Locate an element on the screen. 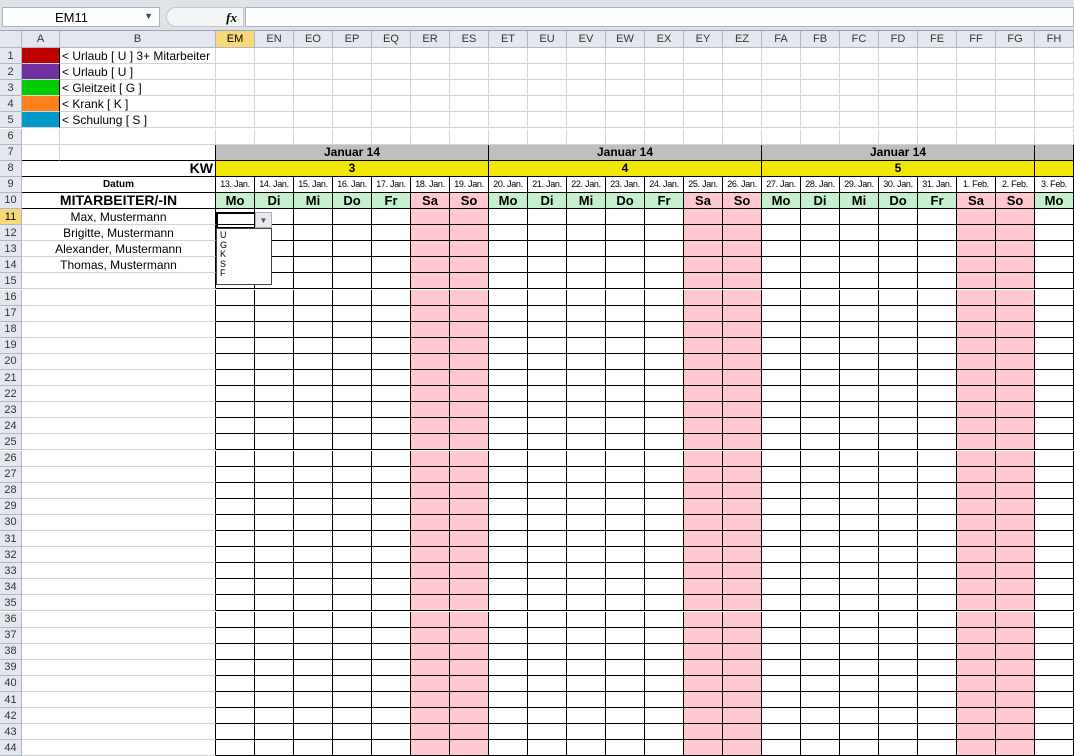 The image size is (1074, 756). dropdown-arrow-button: ▼ is located at coordinates (263, 220).